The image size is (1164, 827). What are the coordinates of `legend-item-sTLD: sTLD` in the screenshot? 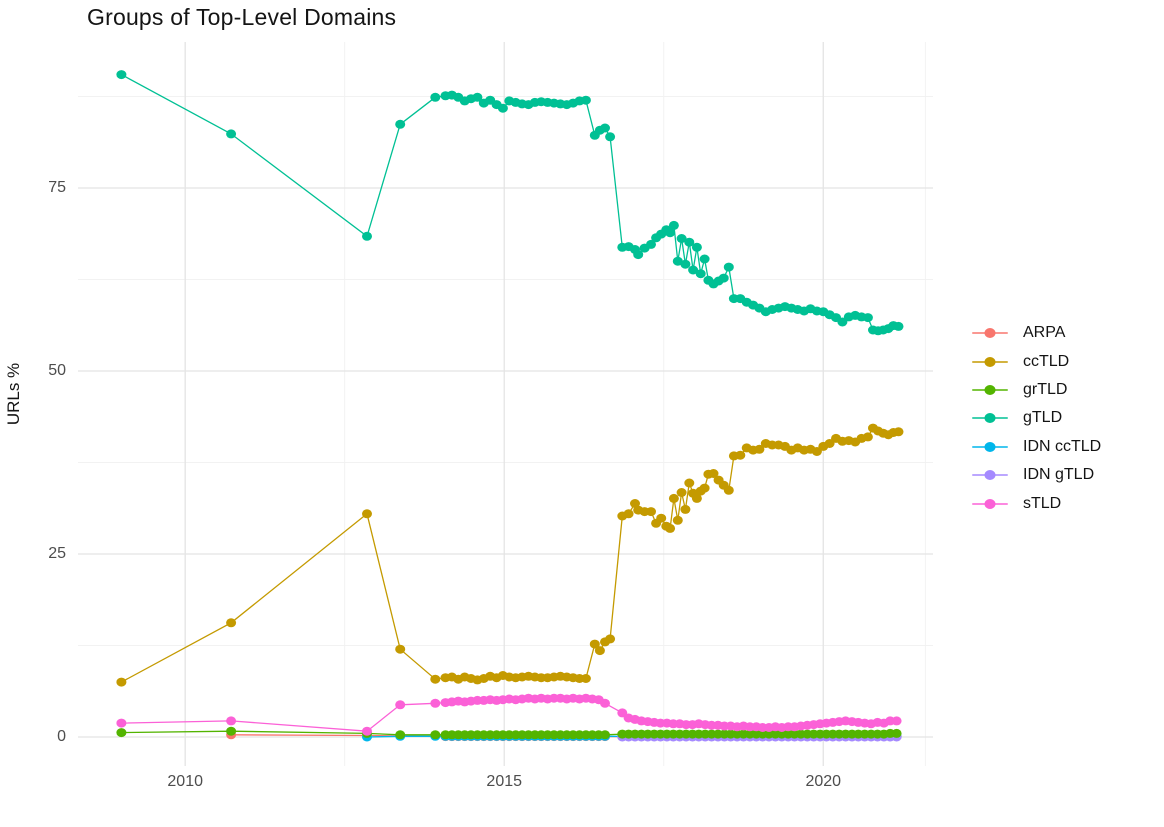 It's located at (1036, 503).